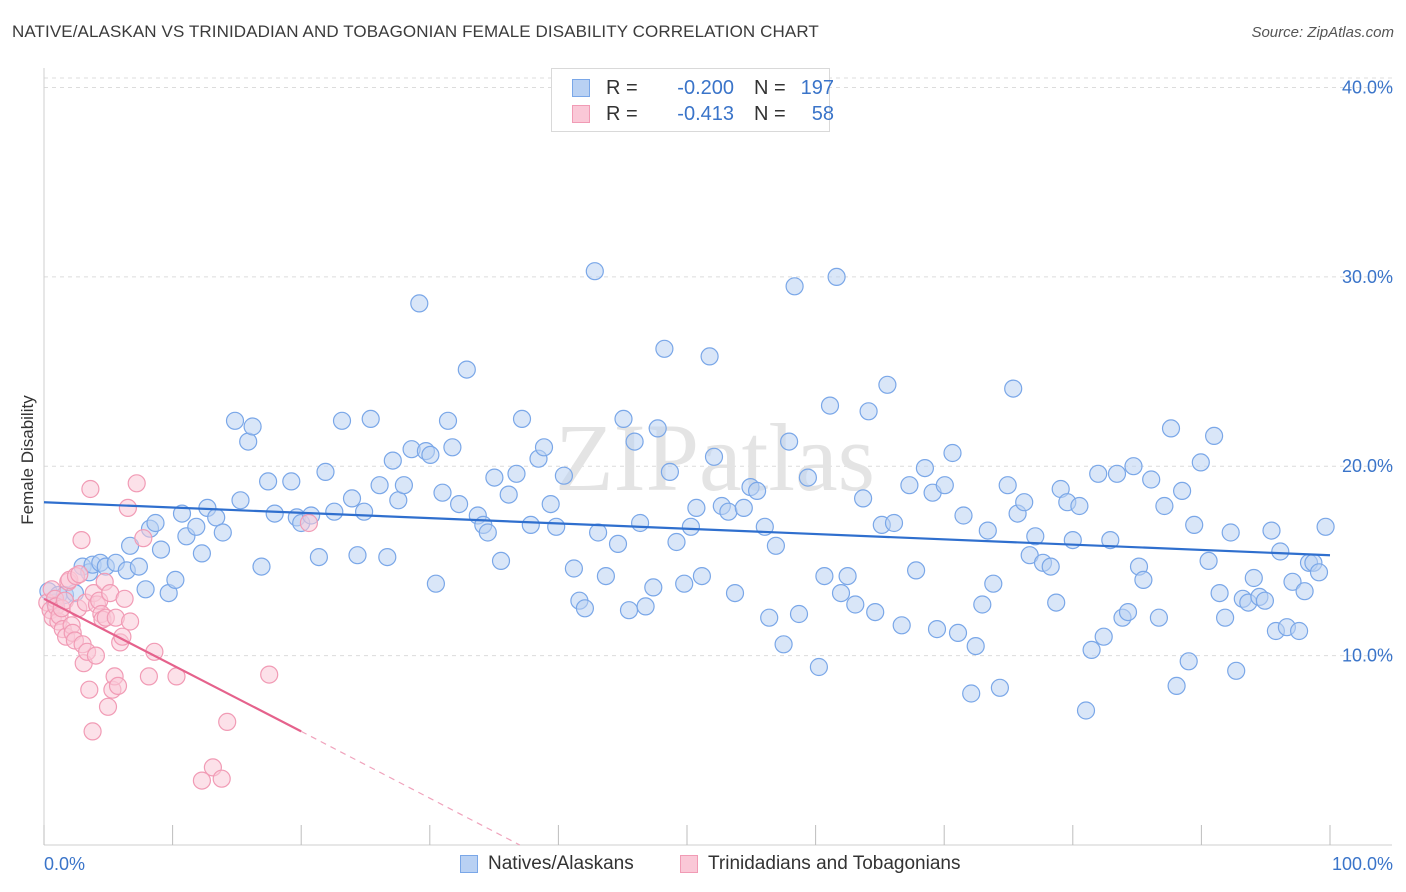 The image size is (1406, 892). Describe the element at coordinates (834, 863) in the screenshot. I see `trinidadians-legend-label: Trinidadians and Tobagonians` at that location.